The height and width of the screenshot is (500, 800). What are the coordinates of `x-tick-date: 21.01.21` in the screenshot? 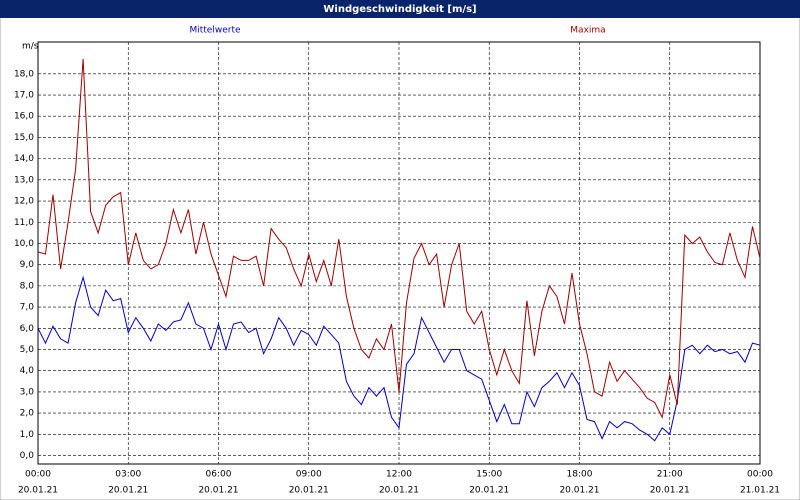 It's located at (760, 491).